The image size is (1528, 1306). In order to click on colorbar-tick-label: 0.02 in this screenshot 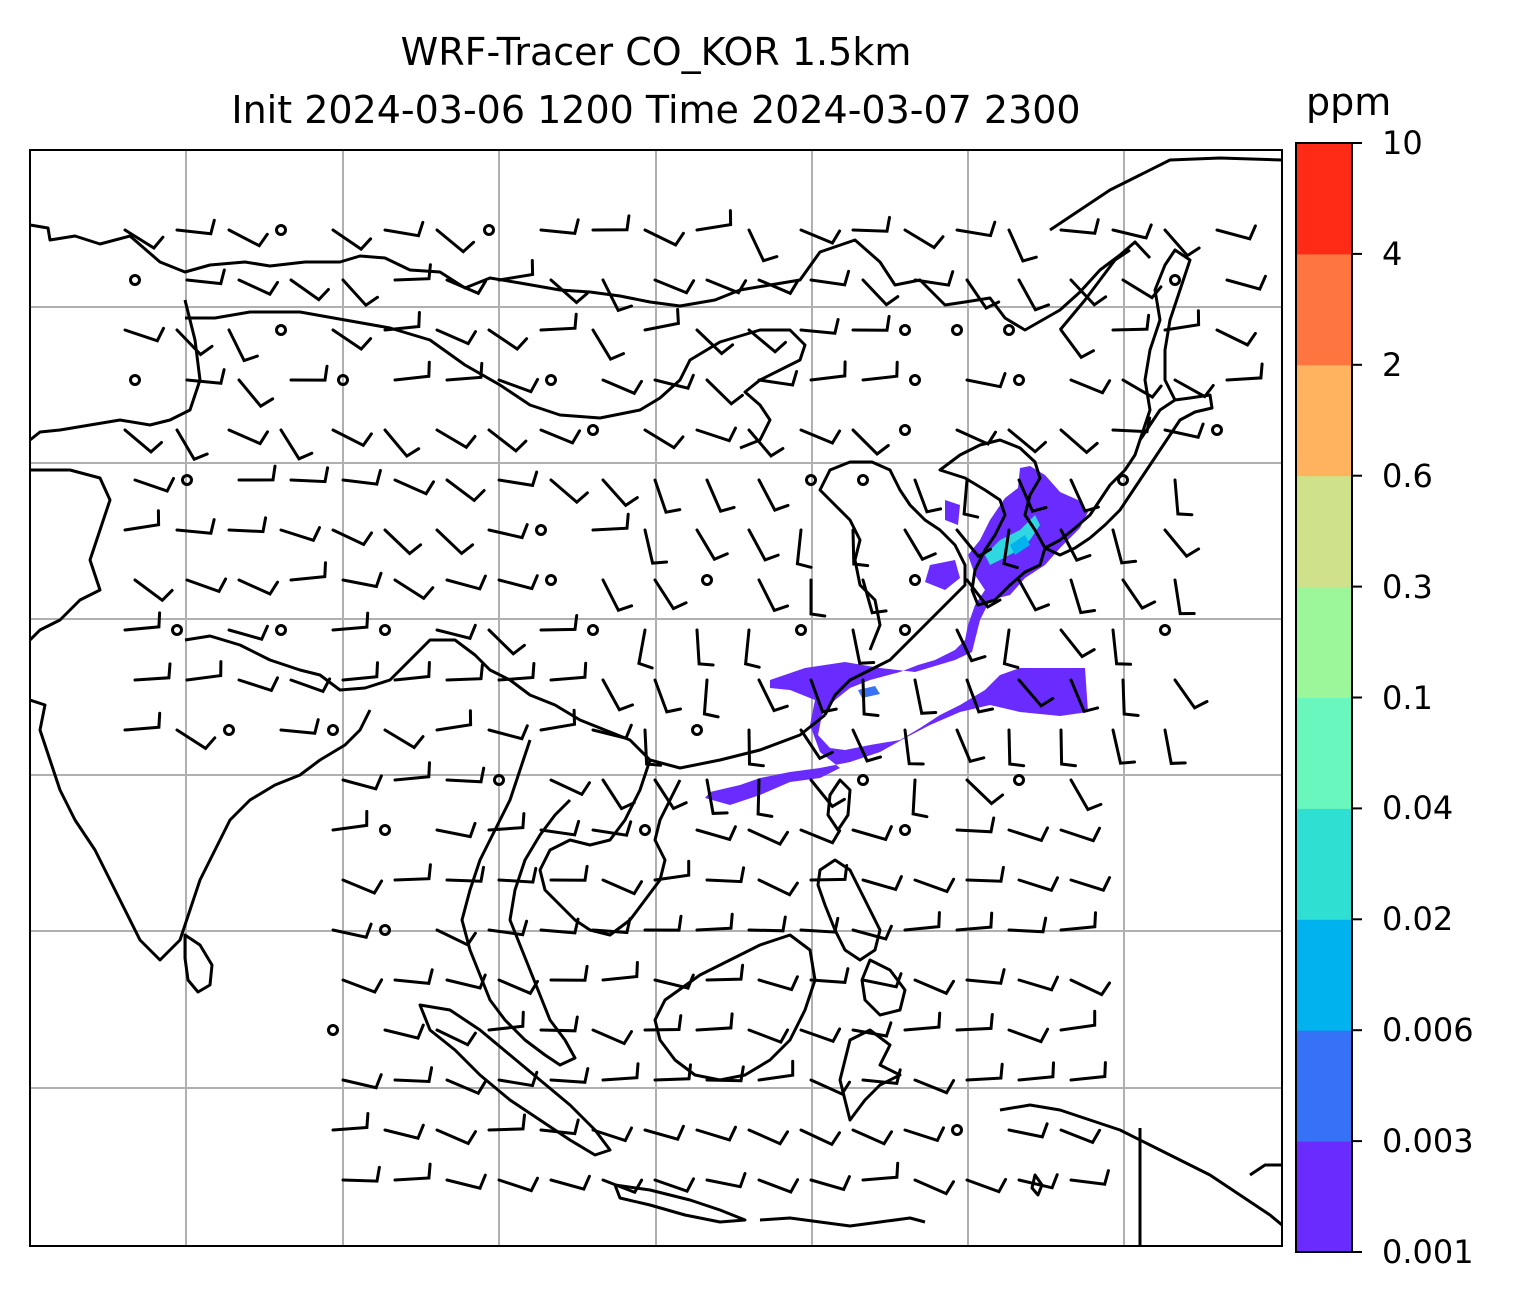, I will do `click(1418, 919)`.